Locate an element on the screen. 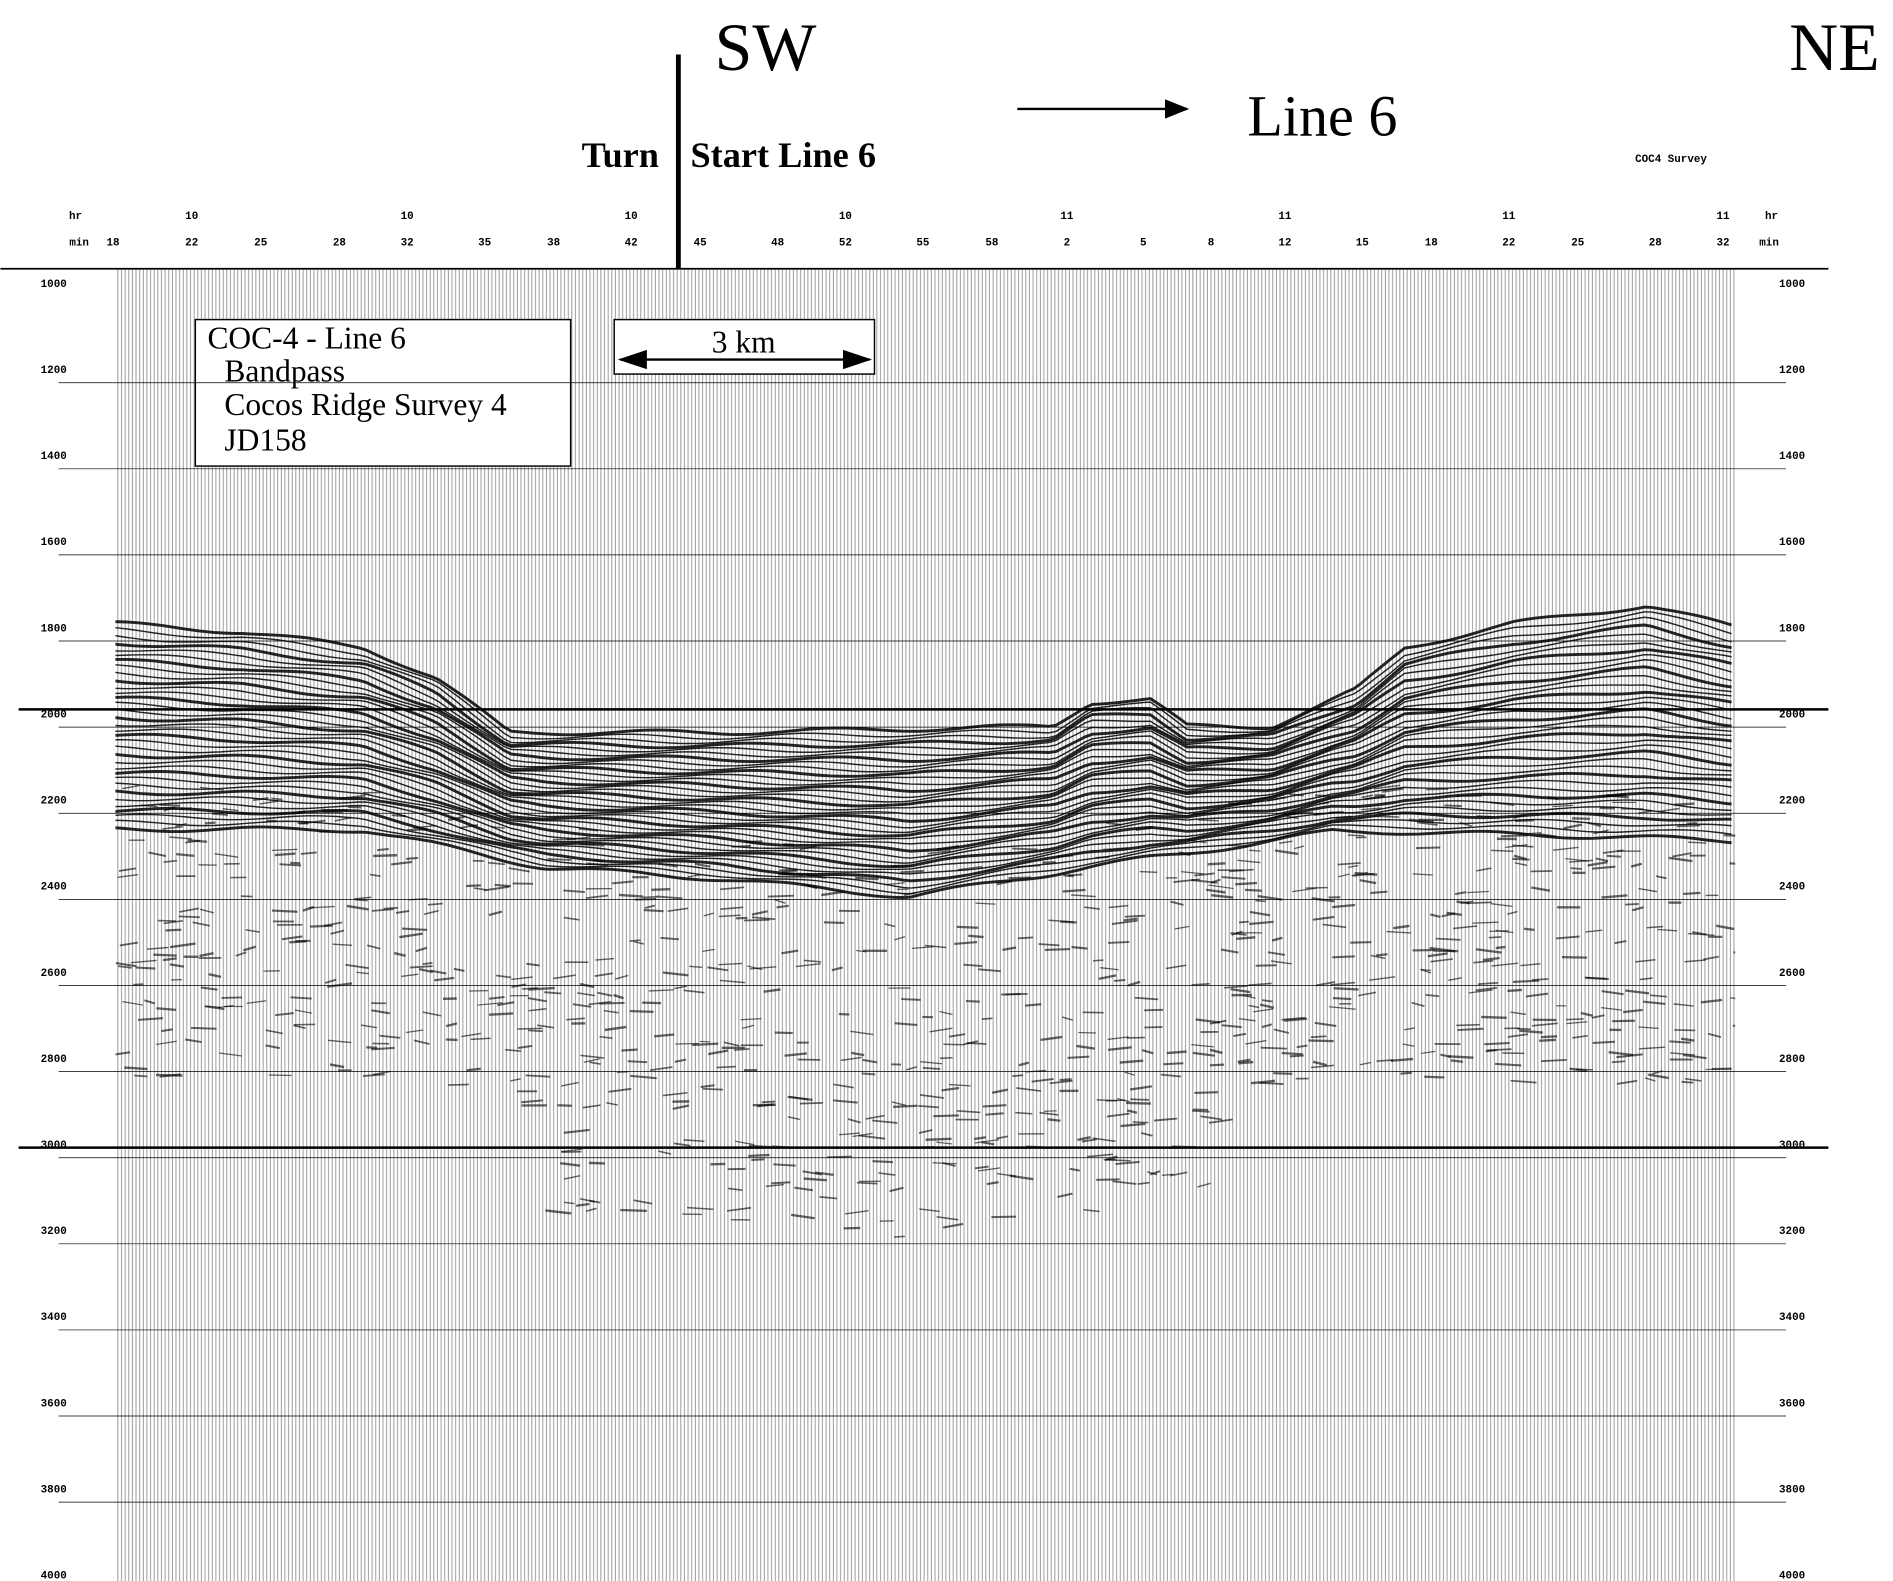 This screenshot has height=1581, width=1893. minute-label: 58 is located at coordinates (991, 244).